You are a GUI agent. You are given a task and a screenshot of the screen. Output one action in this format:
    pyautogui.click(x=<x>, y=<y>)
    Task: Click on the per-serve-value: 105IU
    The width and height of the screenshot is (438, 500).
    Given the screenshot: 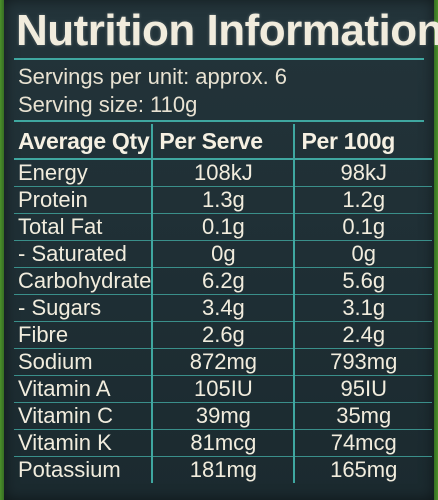 What is the action you would take?
    pyautogui.click(x=223, y=389)
    